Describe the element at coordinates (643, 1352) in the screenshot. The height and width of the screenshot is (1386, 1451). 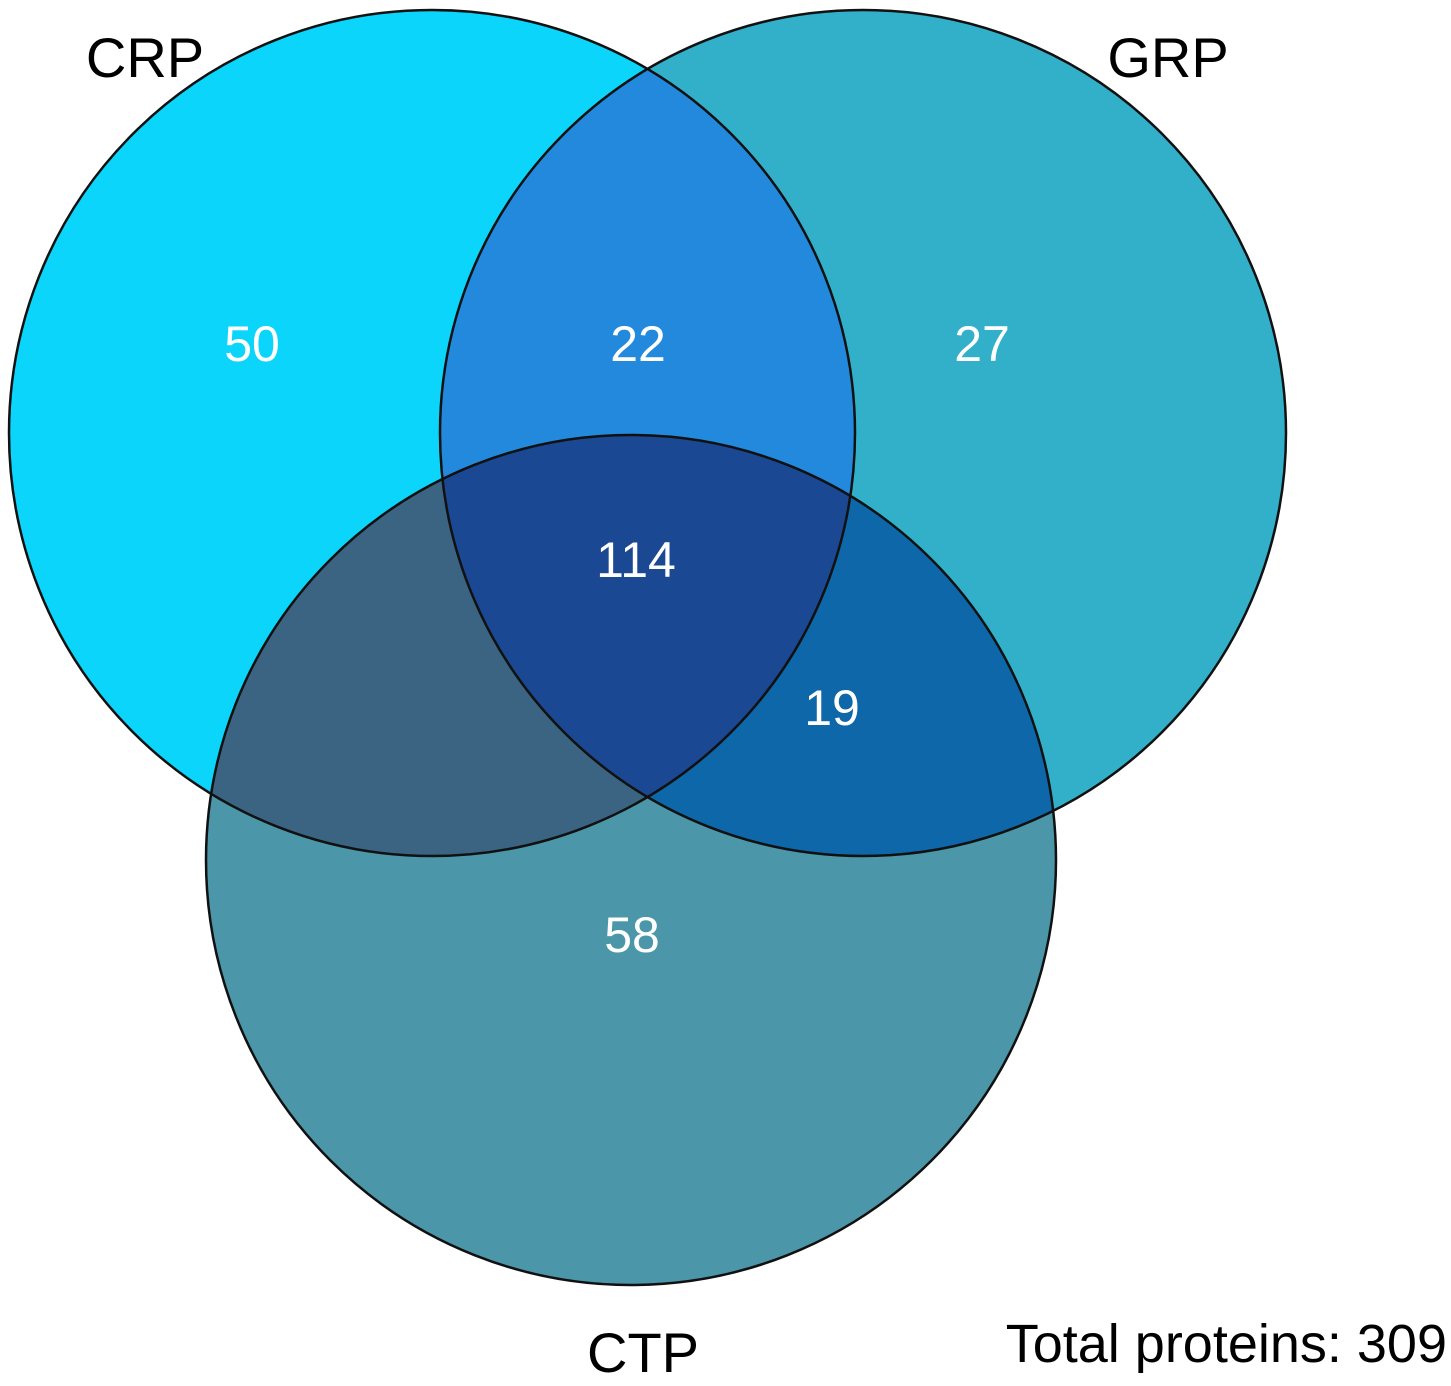
I see `set-label-ctp: CTP` at that location.